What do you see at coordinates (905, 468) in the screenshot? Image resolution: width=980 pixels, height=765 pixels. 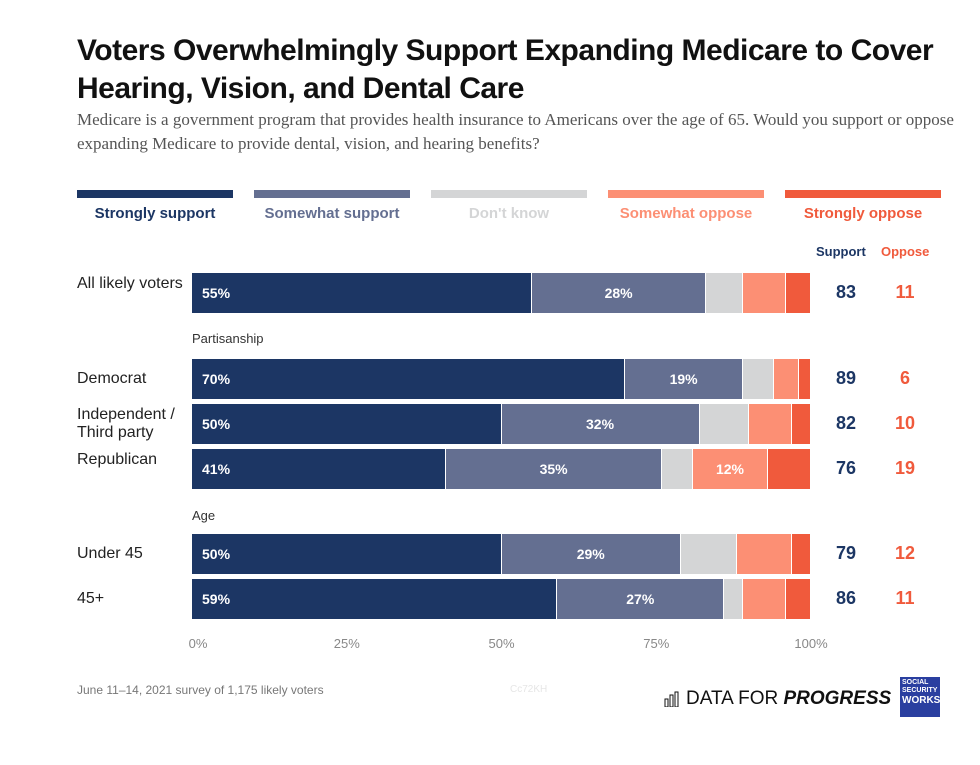 I see `oppose-value: 19` at bounding box center [905, 468].